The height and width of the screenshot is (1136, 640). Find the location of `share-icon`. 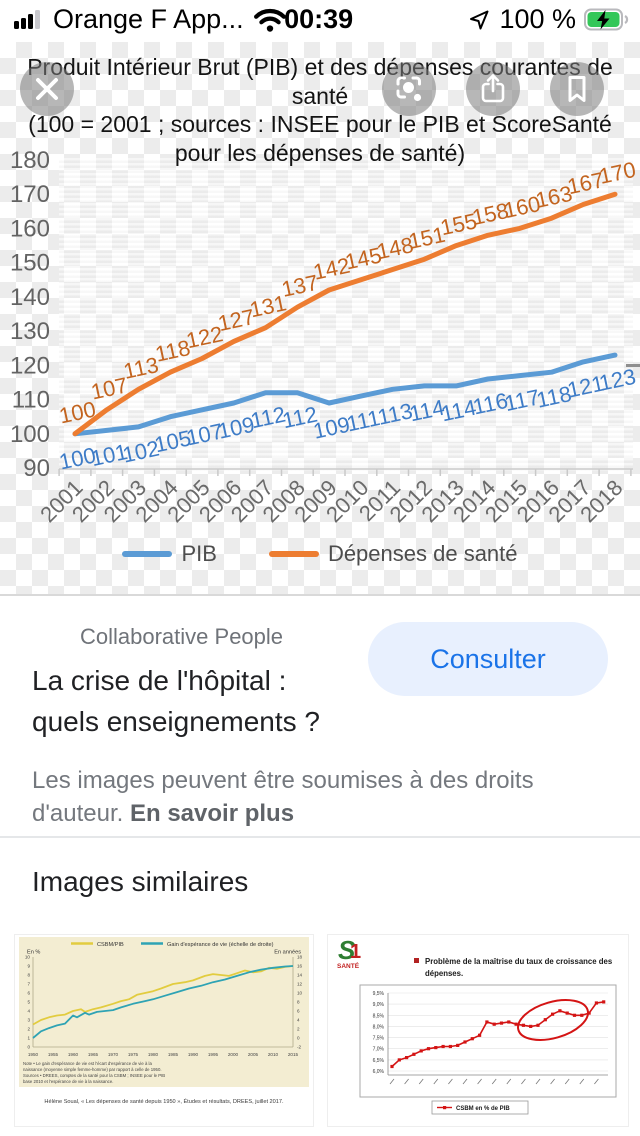

share-icon is located at coordinates (493, 88).